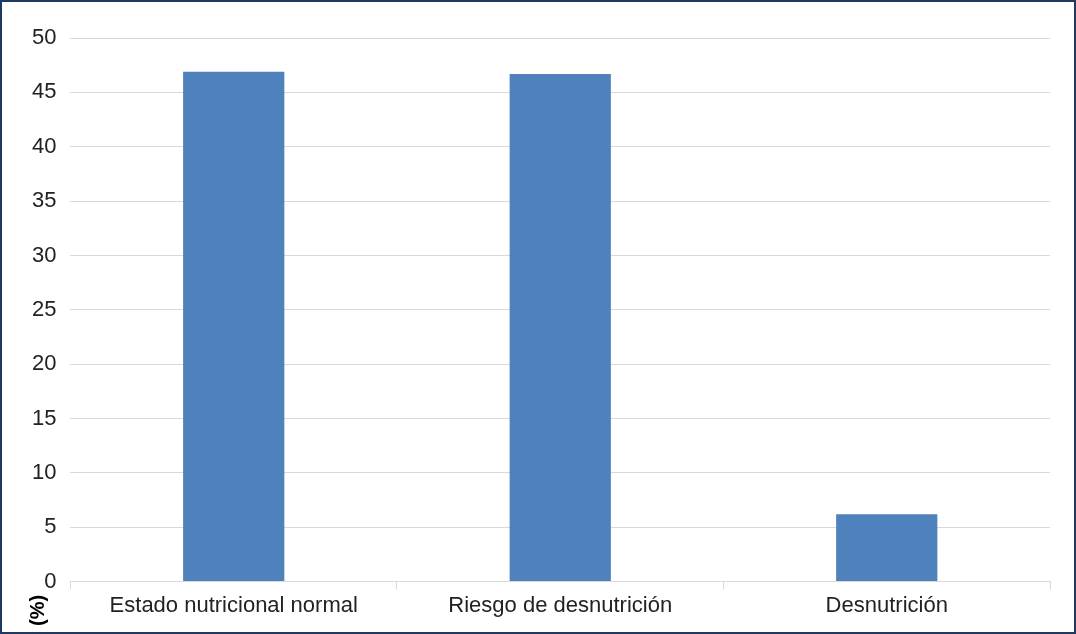 Image resolution: width=1076 pixels, height=634 pixels. I want to click on y-tick-label: 20, so click(44, 363).